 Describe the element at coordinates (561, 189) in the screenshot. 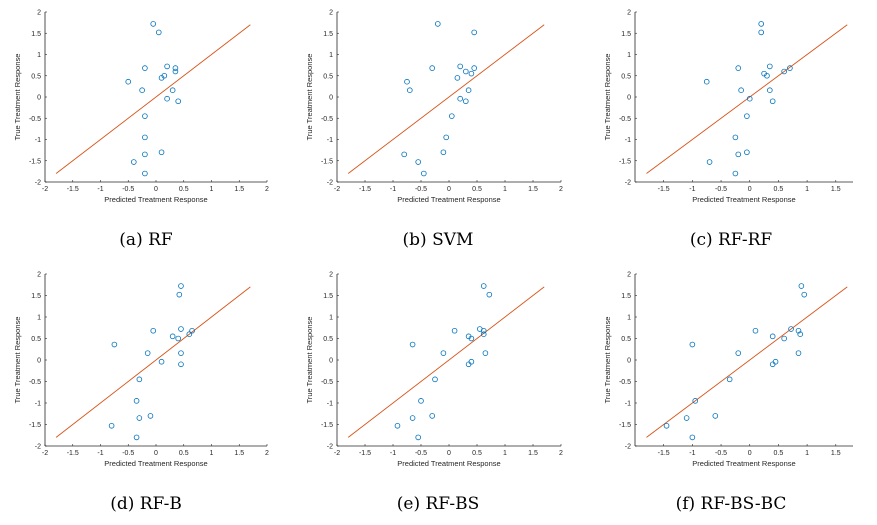

I see `x-tick-label: 2` at that location.